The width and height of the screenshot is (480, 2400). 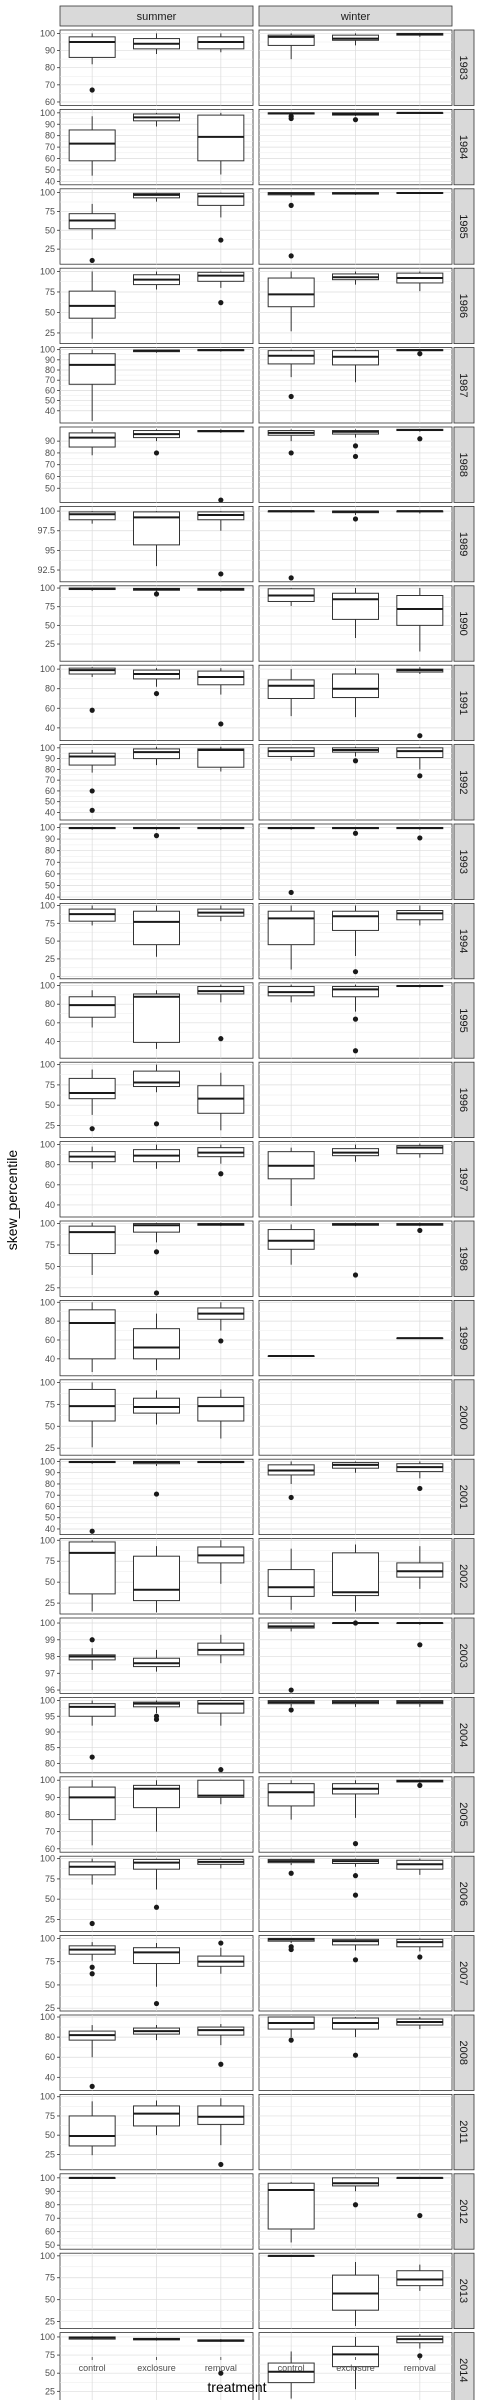 What do you see at coordinates (92, 1653) in the screenshot?
I see `box-2003-summer-control` at bounding box center [92, 1653].